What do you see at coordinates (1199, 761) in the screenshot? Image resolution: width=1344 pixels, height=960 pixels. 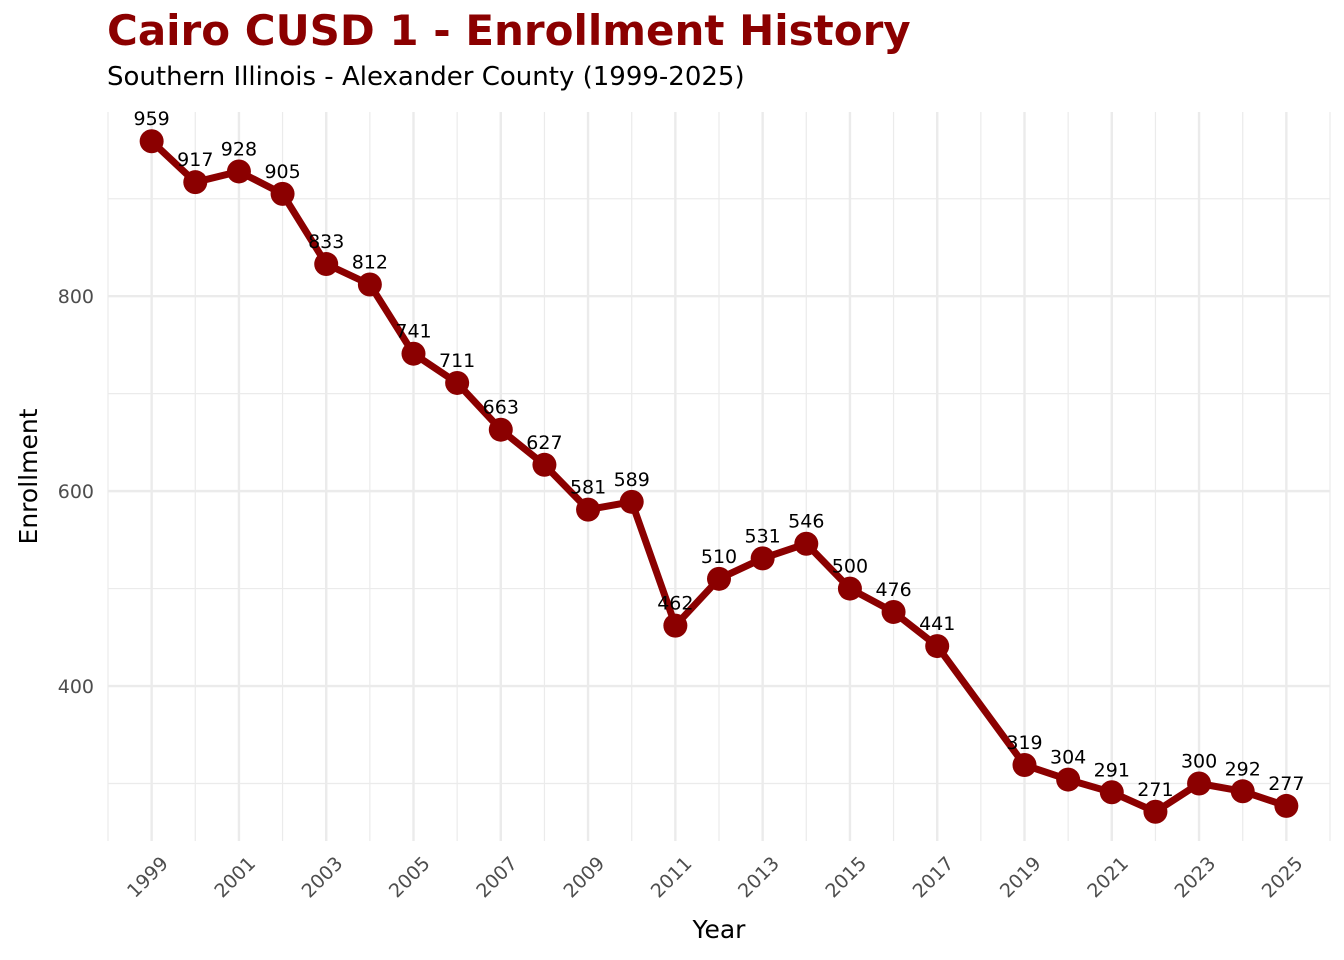 I see `data-label: 300` at bounding box center [1199, 761].